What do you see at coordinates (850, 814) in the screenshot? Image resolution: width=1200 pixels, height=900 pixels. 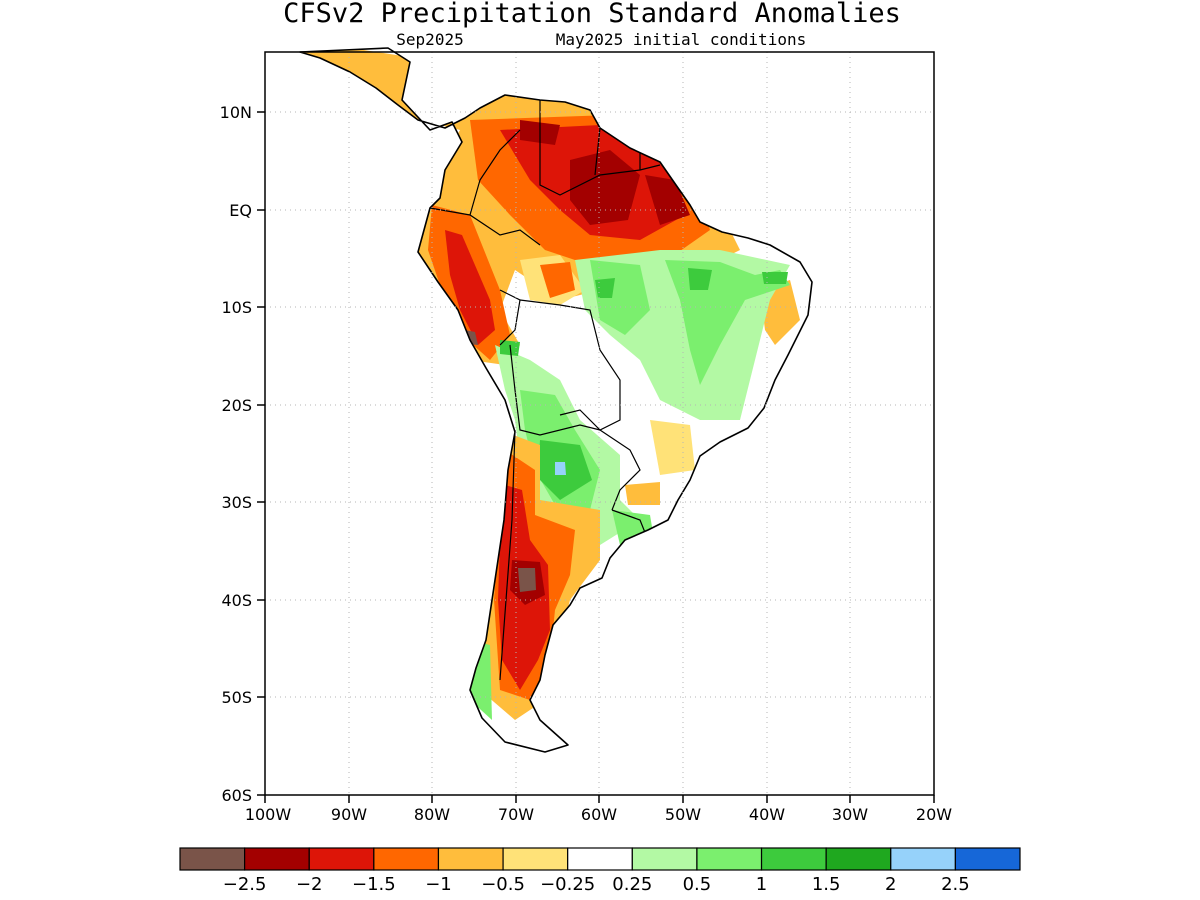 I see `lon-label-30w: 30W` at bounding box center [850, 814].